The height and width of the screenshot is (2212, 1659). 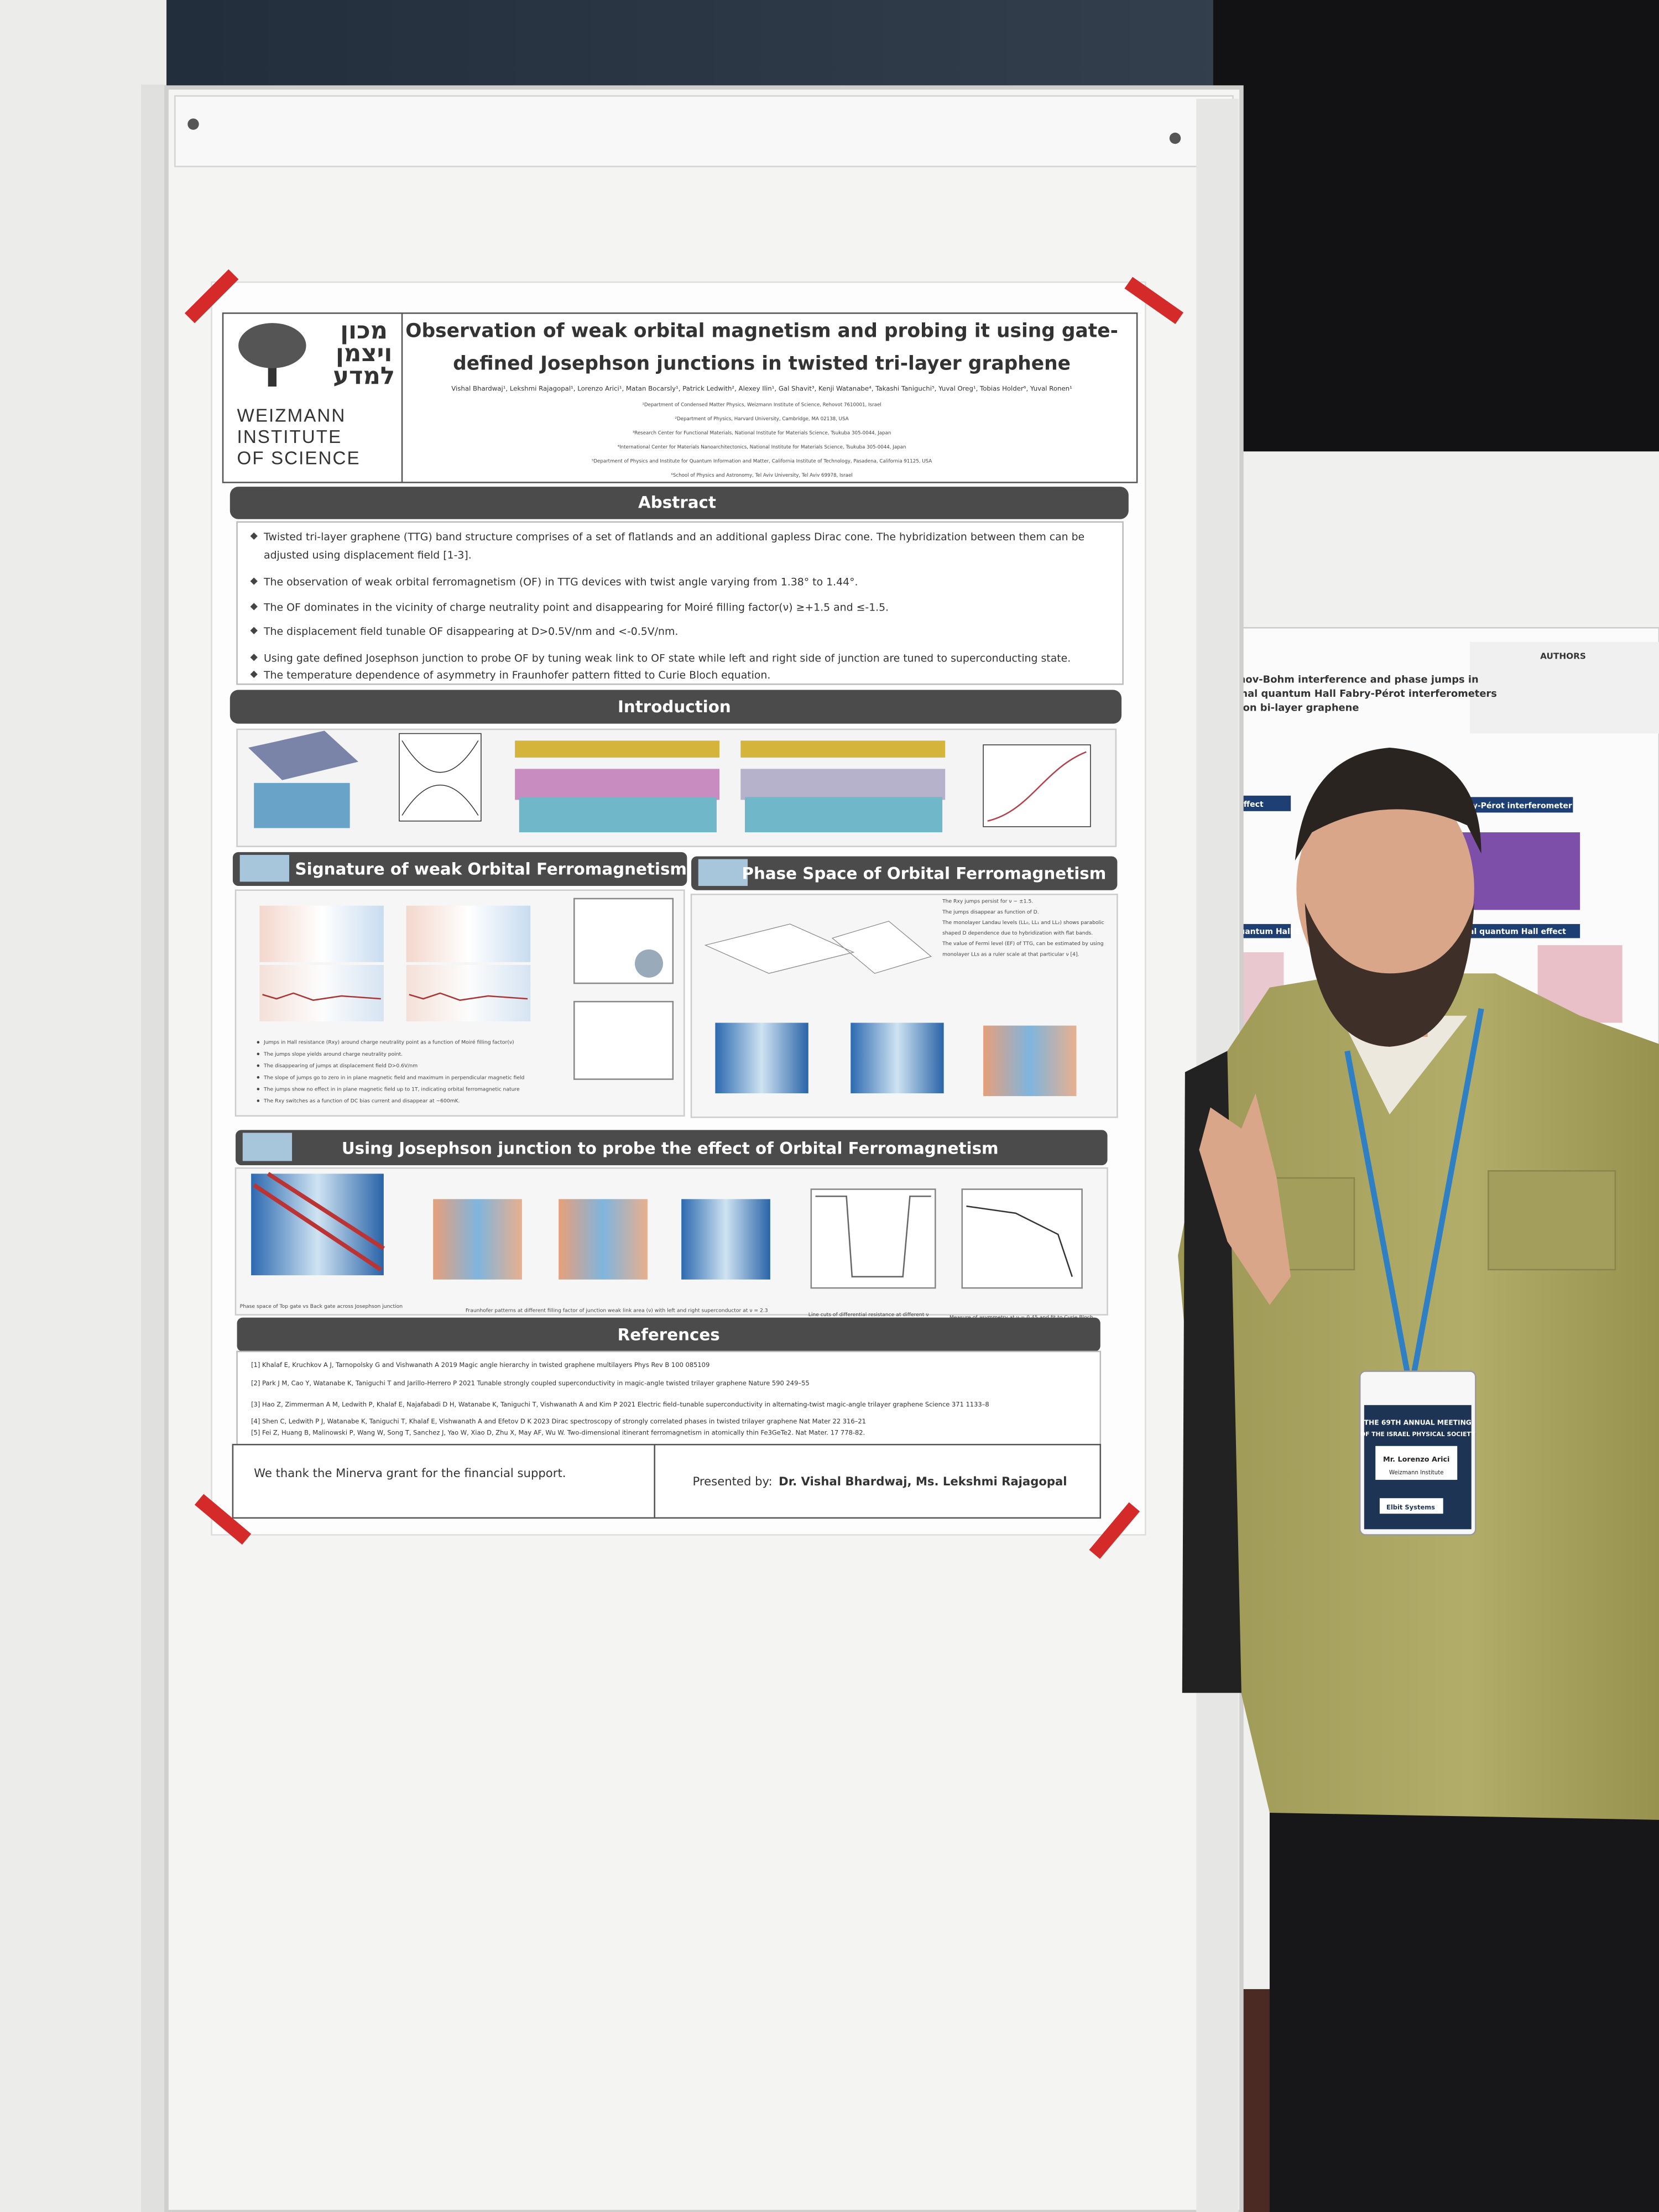 I want to click on section-heading: Introduction, so click(x=675, y=707).